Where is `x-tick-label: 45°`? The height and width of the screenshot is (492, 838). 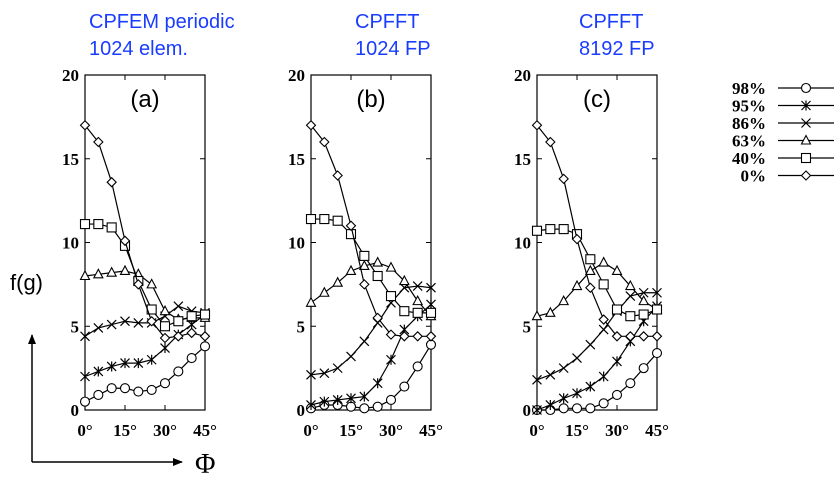
x-tick-label: 45° is located at coordinates (205, 430).